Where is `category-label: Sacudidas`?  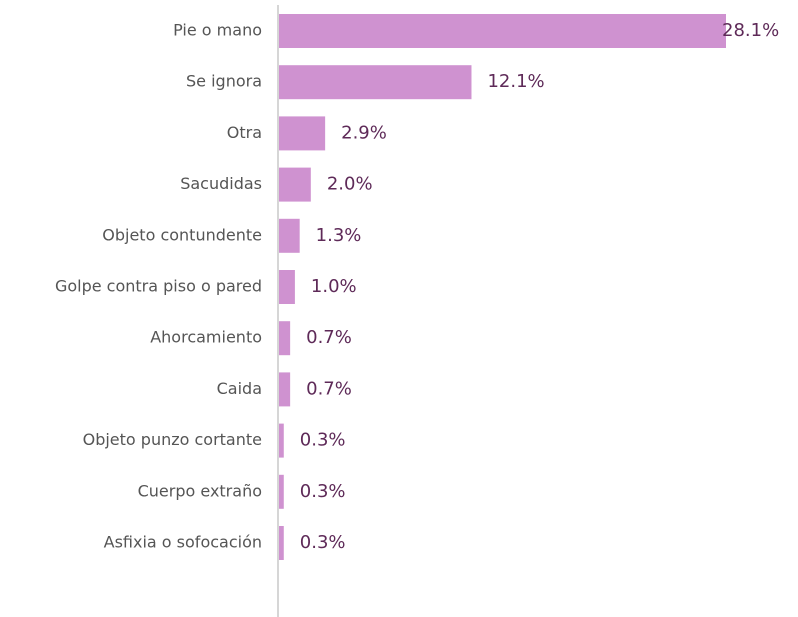 category-label: Sacudidas is located at coordinates (221, 183).